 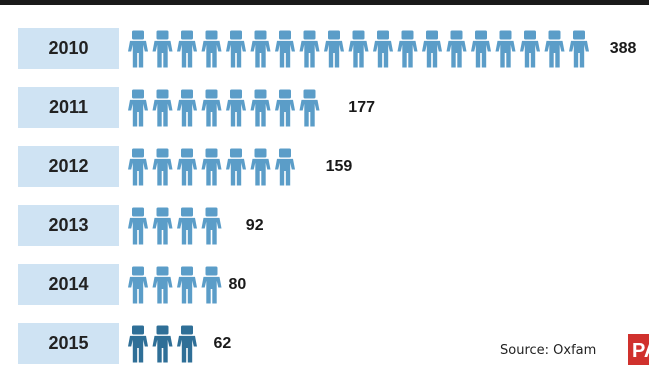 I want to click on icon-row-2010, so click(x=358, y=49).